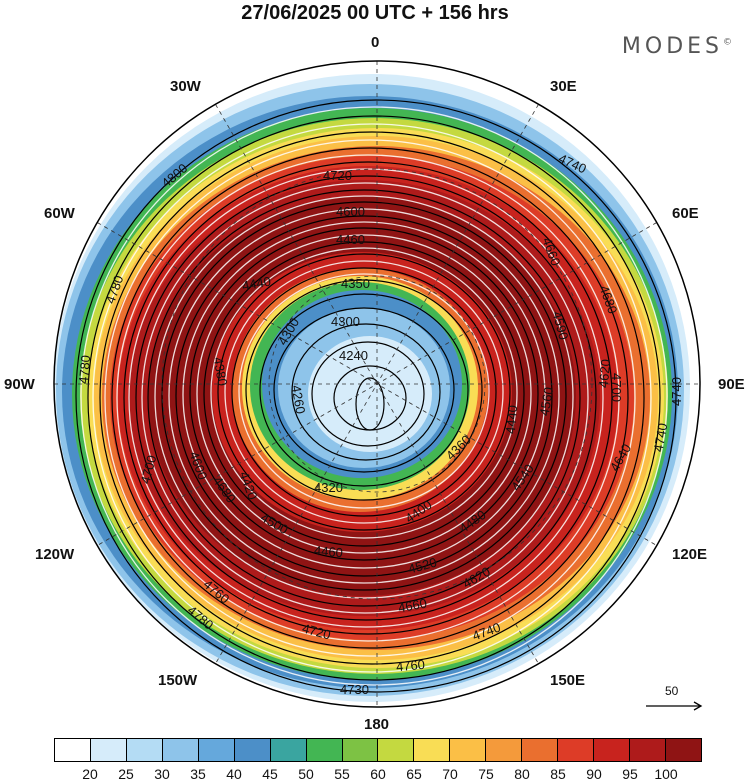 Image resolution: width=750 pixels, height=782 pixels. I want to click on colorbar-tick-label: 75, so click(486, 774).